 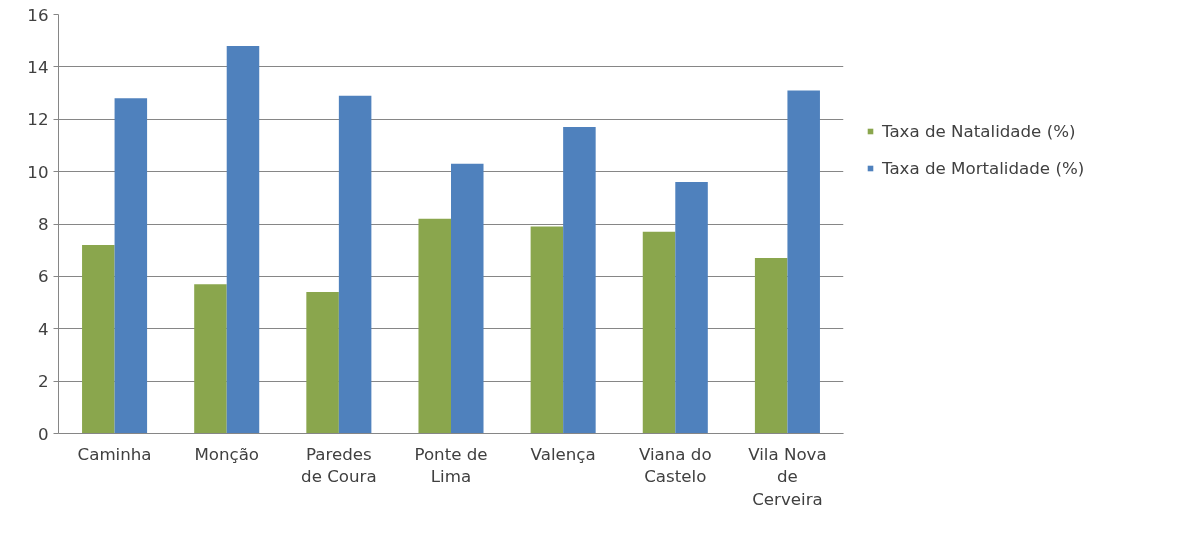 I want to click on x-tick-label: Paredes de Coura, so click(x=339, y=465).